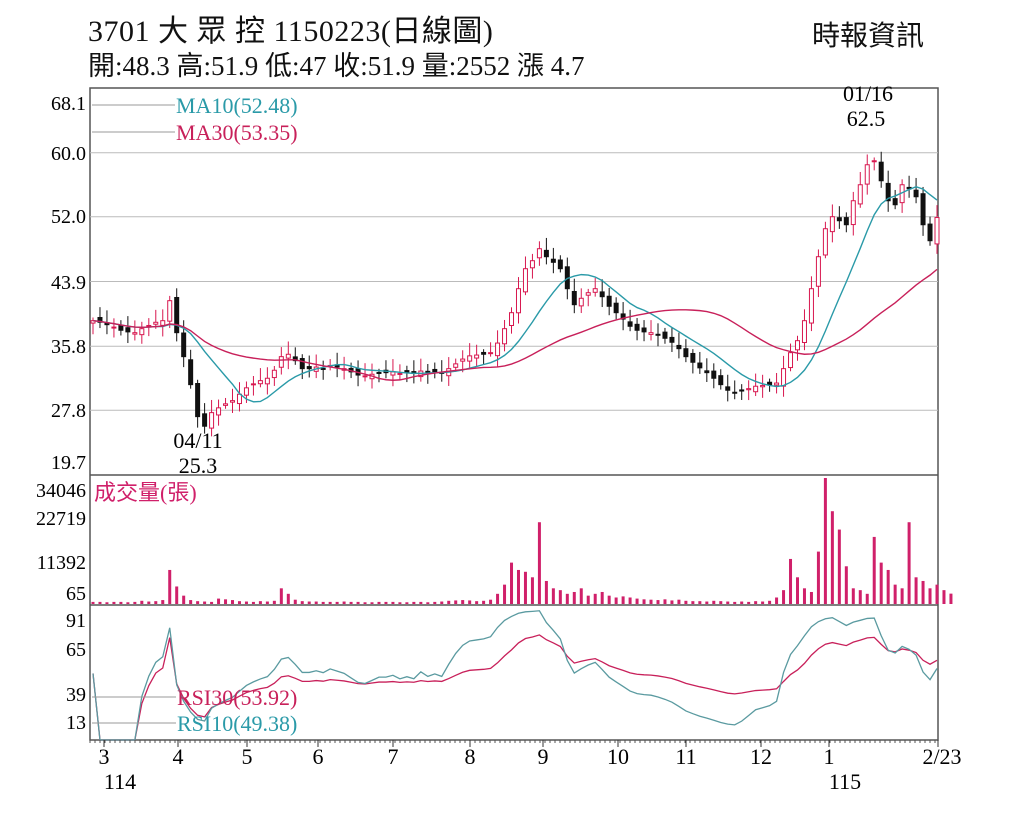 The width and height of the screenshot is (1024, 819). I want to click on volume-tick-label: 65, so click(76, 594).